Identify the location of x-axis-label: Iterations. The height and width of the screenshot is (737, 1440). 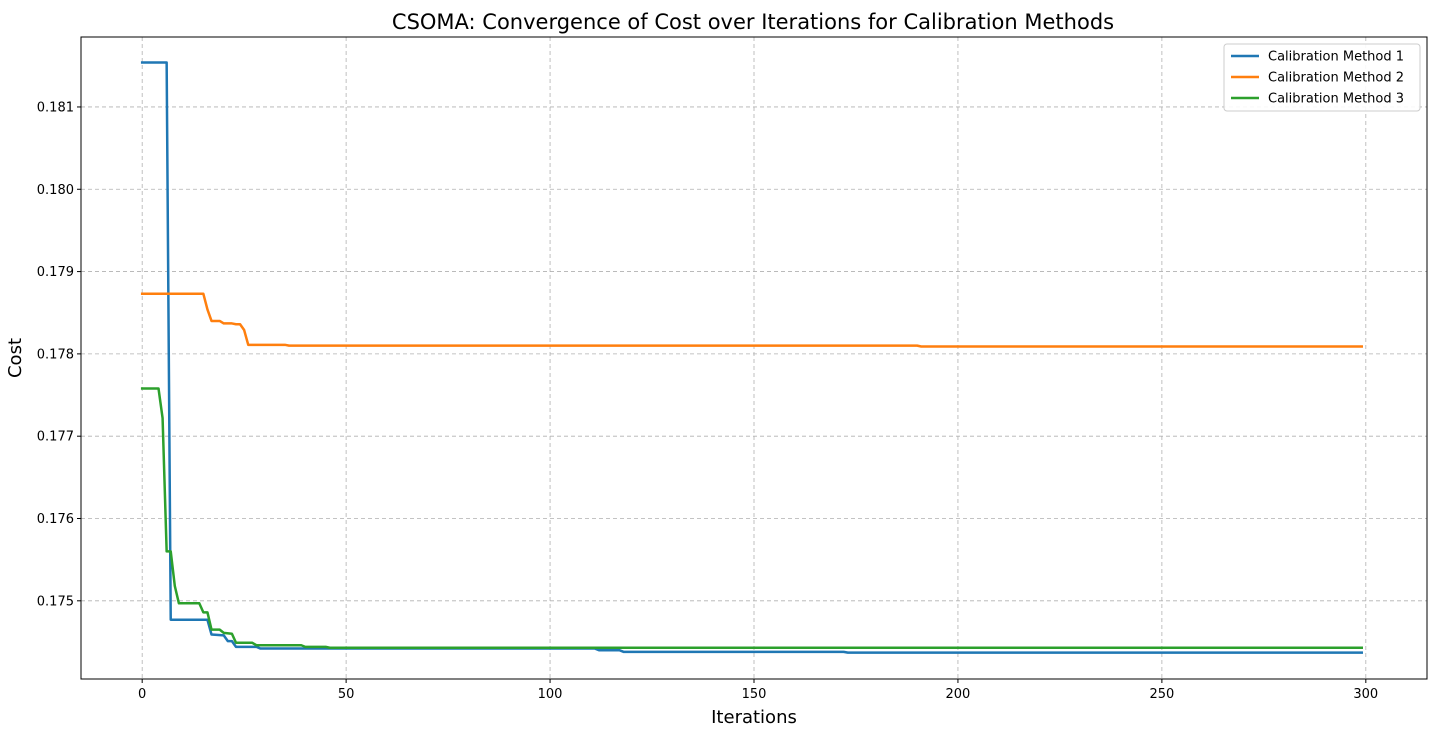
(754, 717).